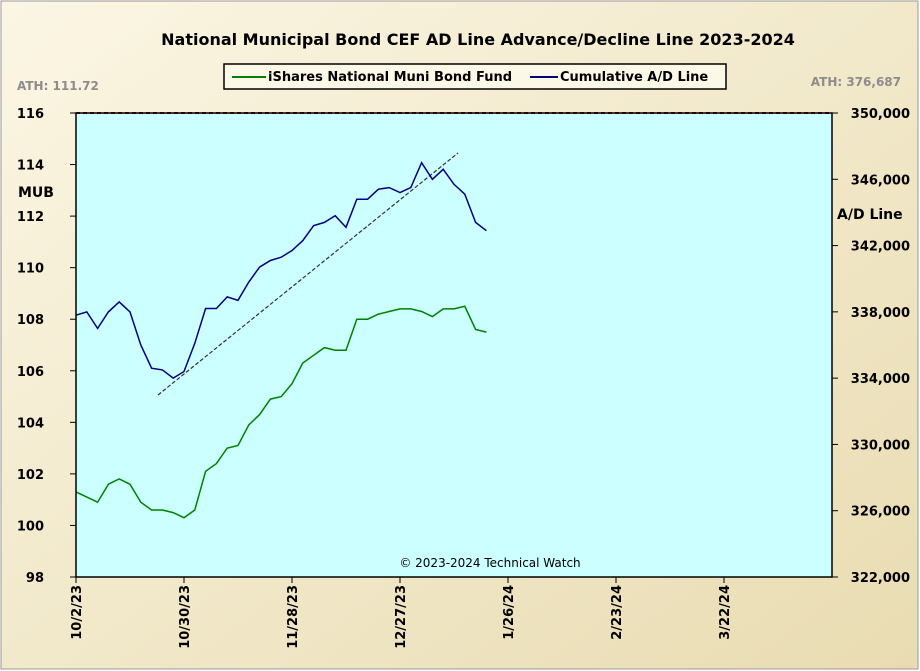 This screenshot has height=671, width=920. What do you see at coordinates (30, 526) in the screenshot?
I see `y-tick-label: 100` at bounding box center [30, 526].